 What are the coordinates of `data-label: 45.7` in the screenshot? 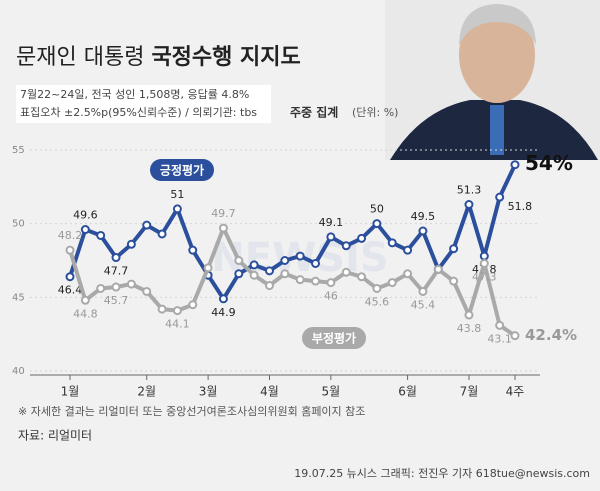 It's located at (116, 300).